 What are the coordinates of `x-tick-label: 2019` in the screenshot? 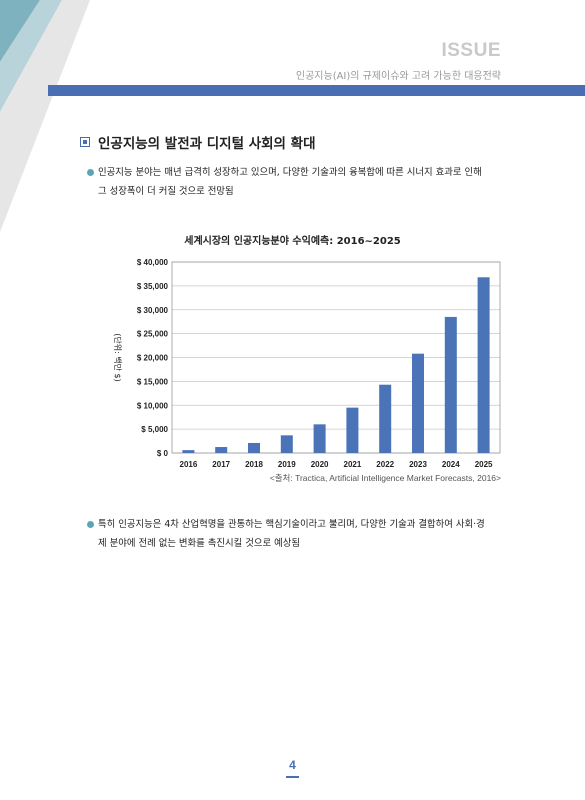 It's located at (287, 464).